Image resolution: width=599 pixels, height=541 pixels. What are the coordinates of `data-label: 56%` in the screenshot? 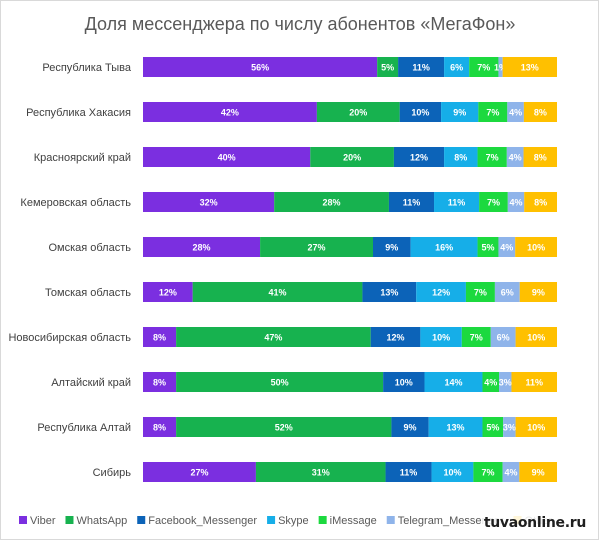 It's located at (260, 68).